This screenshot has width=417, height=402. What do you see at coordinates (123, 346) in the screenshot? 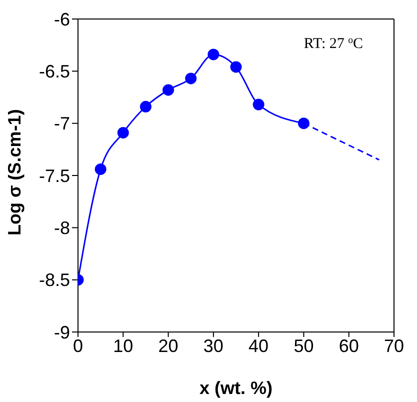
I see `x-tick-label: 10` at bounding box center [123, 346].